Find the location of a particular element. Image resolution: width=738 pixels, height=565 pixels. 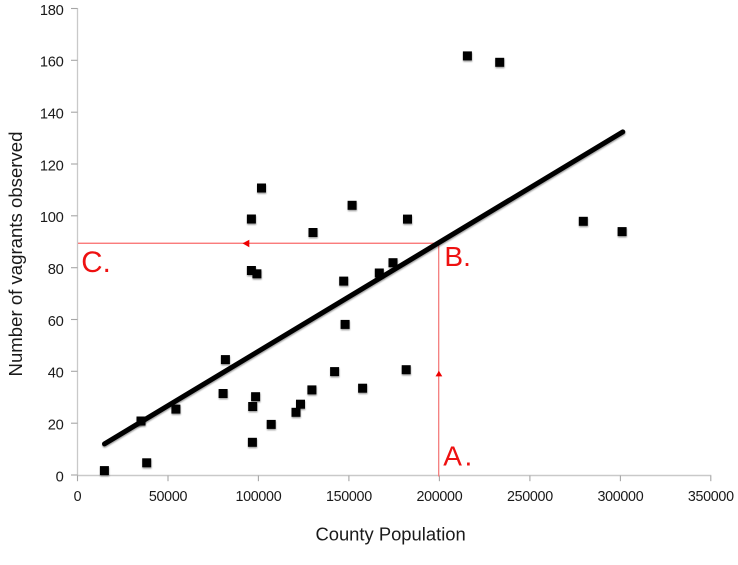

svg-text: B. is located at coordinates (457, 256).